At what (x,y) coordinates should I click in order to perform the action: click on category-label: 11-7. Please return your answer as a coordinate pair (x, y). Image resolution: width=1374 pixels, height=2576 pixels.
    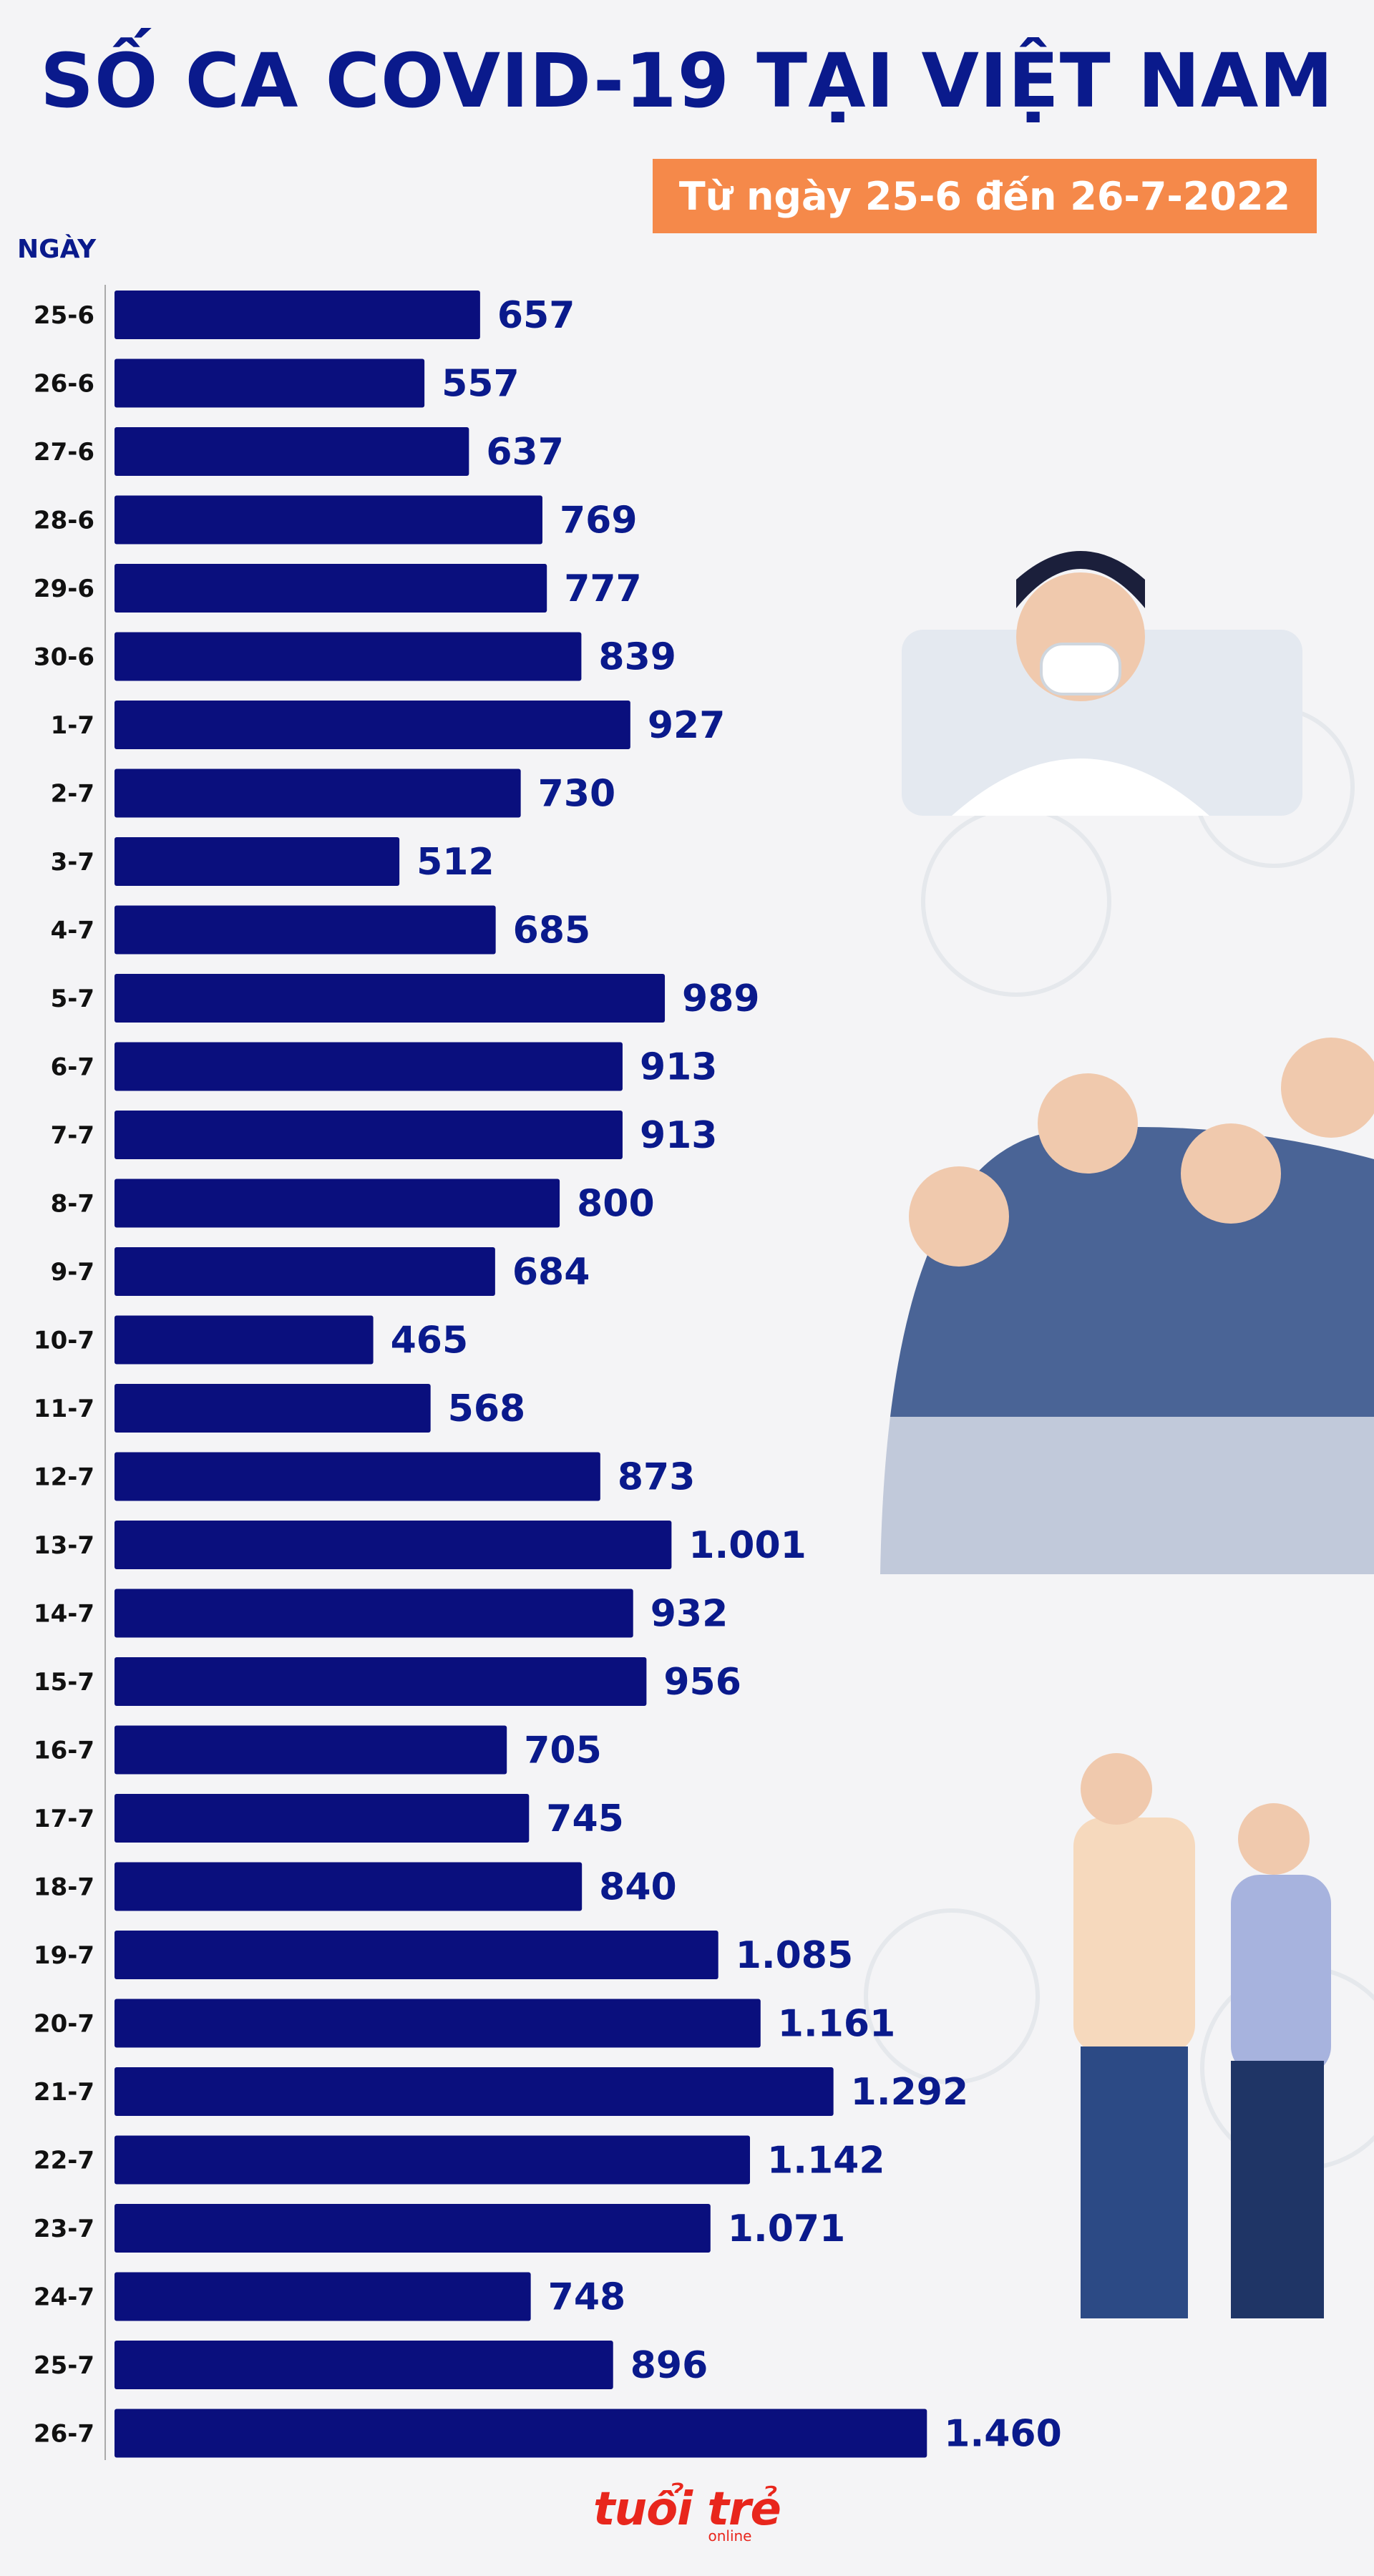
    Looking at the image, I should click on (64, 1409).